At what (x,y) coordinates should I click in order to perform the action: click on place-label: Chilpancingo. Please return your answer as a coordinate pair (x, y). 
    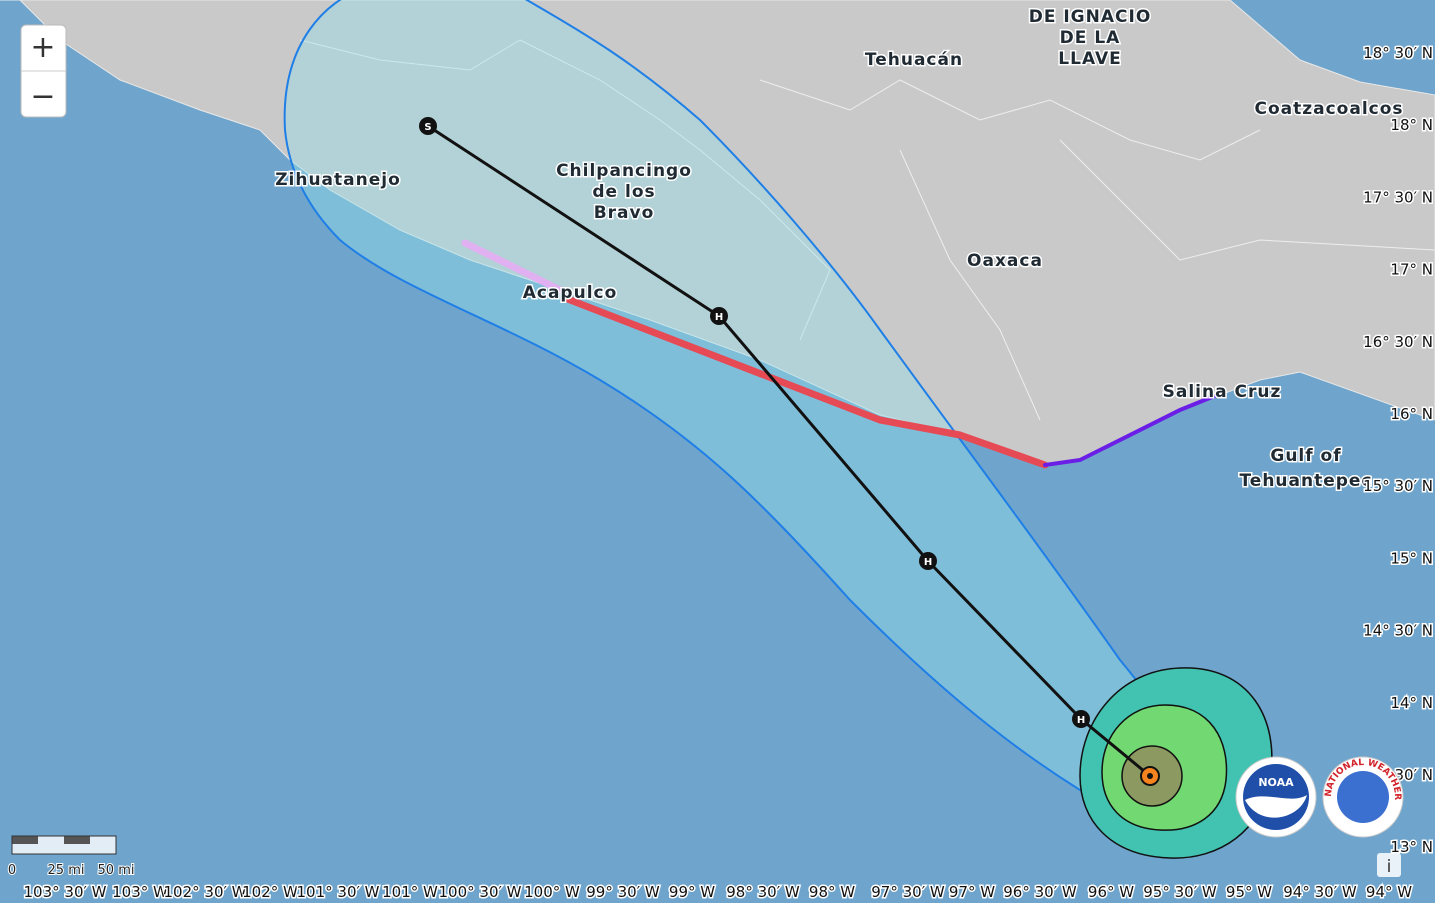
    Looking at the image, I should click on (624, 171).